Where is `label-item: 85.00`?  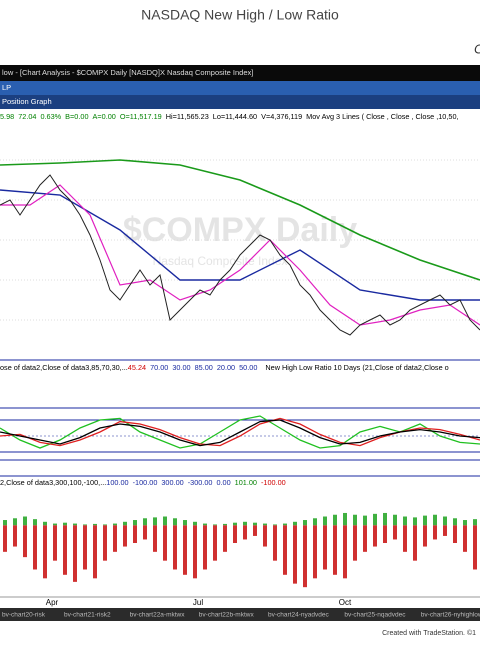
label-item: 85.00 is located at coordinates (204, 367).